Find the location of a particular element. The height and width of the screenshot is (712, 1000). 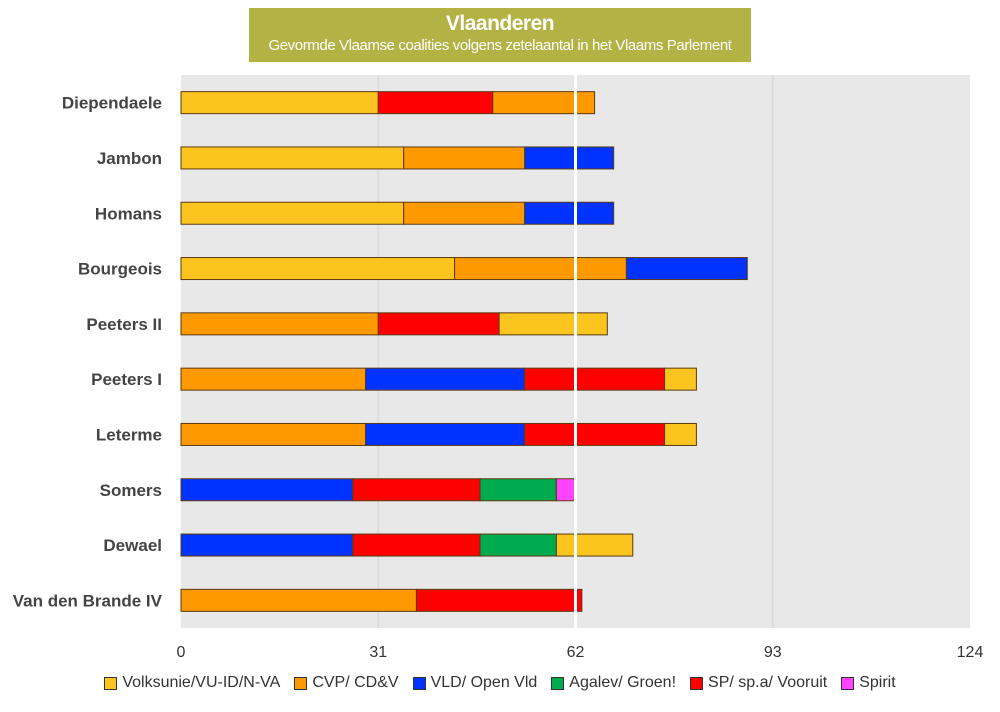

y-category-label: Bourgeois is located at coordinates (120, 269).